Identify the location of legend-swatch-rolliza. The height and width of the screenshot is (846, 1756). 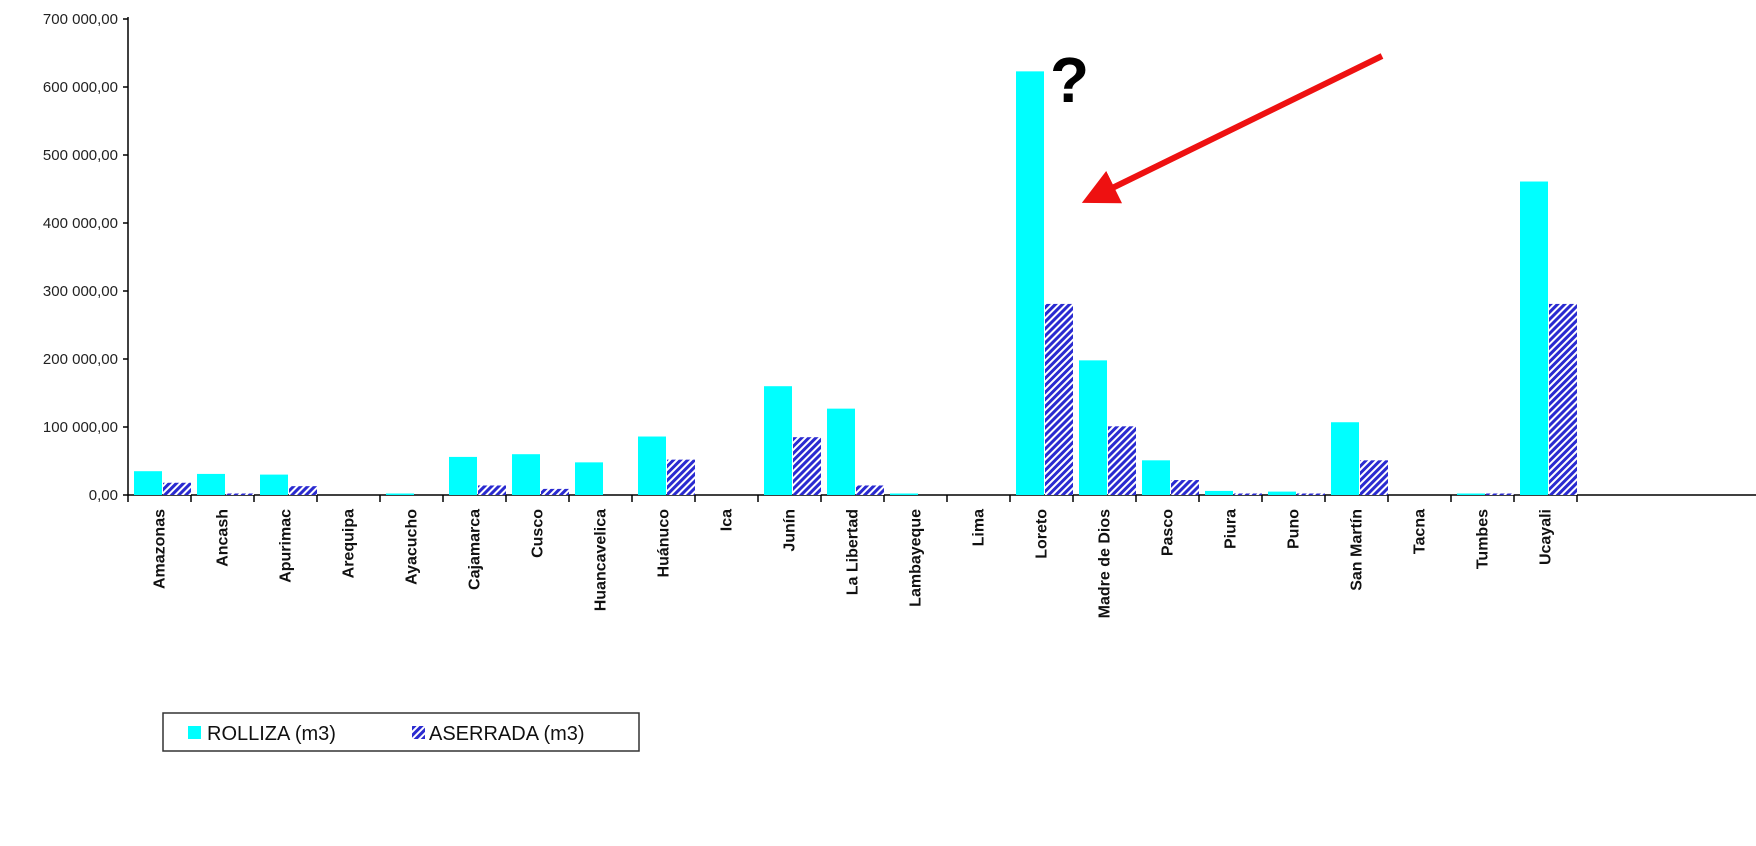
(194, 732).